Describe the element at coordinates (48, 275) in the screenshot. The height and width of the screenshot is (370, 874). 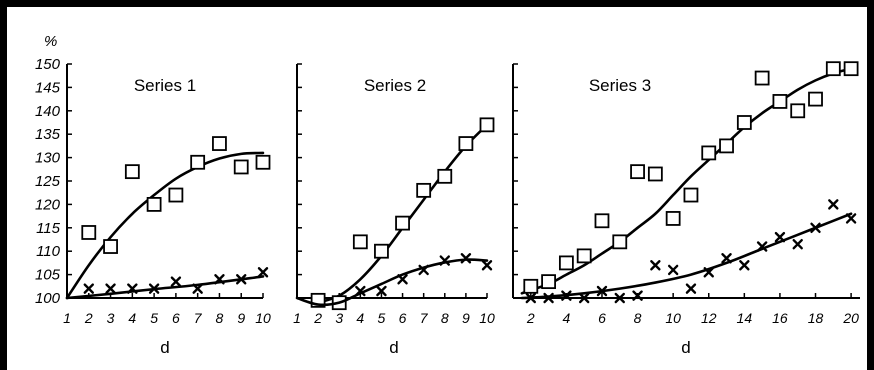
I see `y-tick-label: 105` at that location.